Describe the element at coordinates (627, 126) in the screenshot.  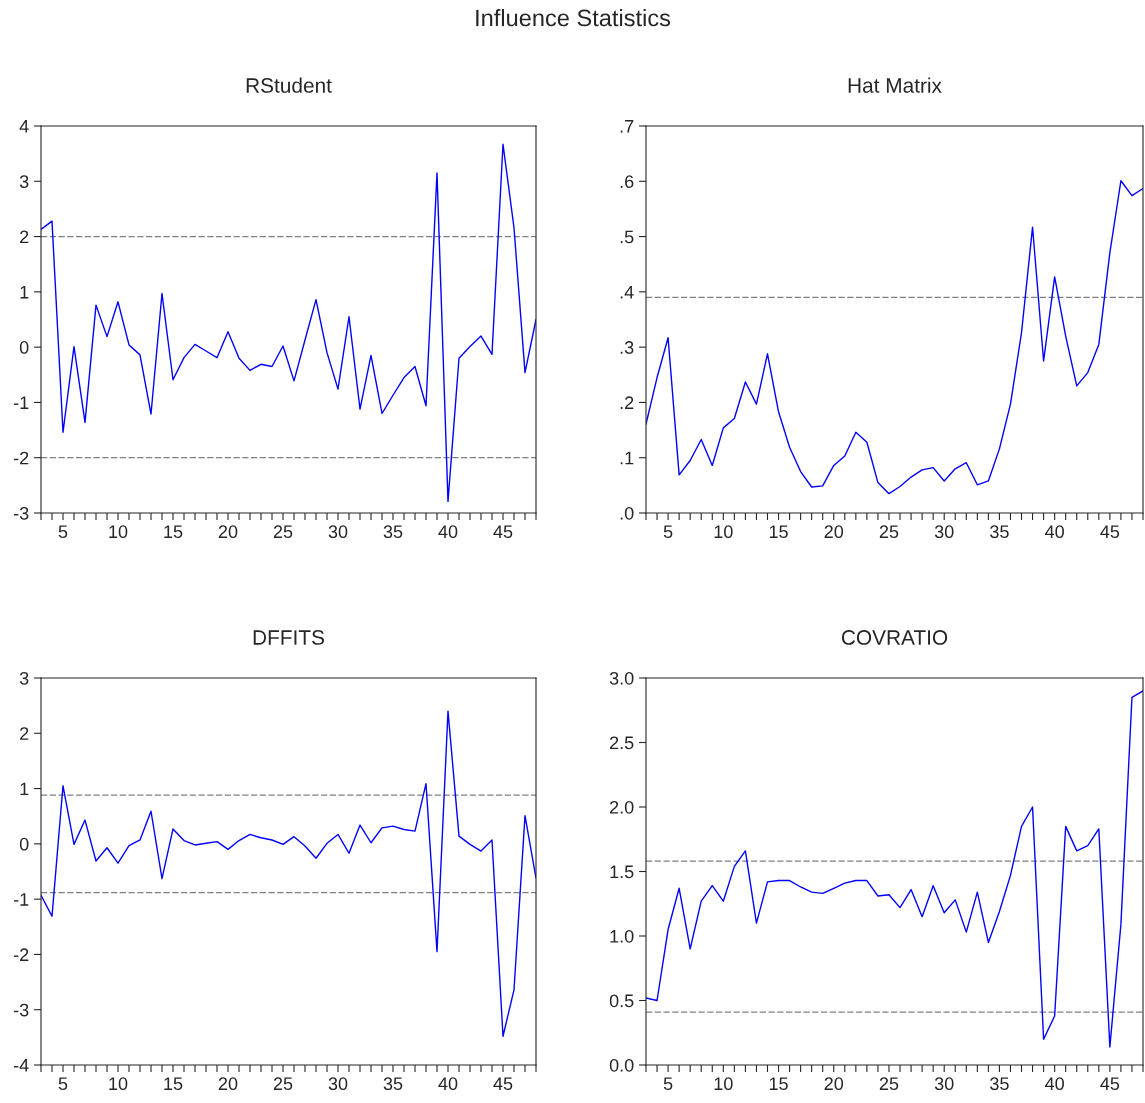
I see `y-tick-label: .7` at that location.